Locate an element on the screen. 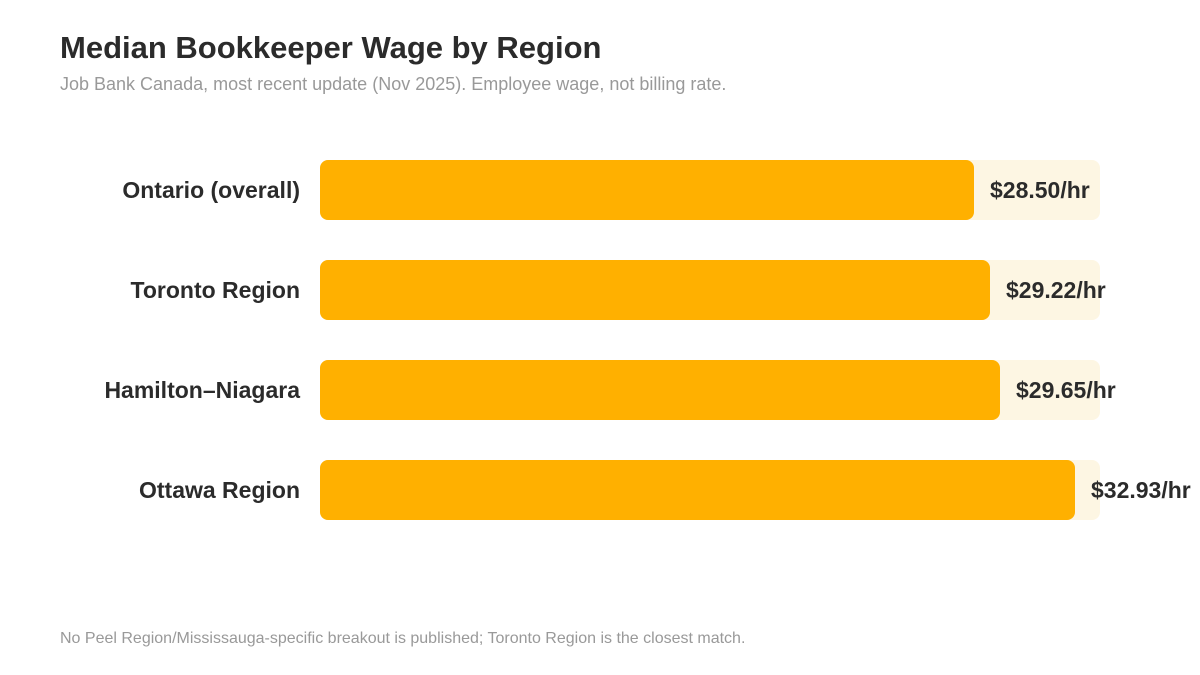 This screenshot has width=1200, height=675. value-label: $32.93/hr is located at coordinates (1141, 490).